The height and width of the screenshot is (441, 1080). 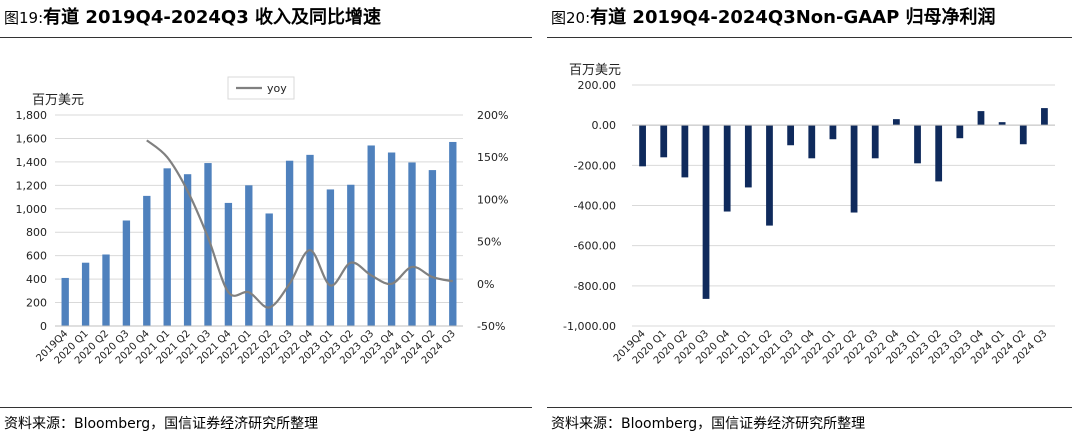 What do you see at coordinates (589, 326) in the screenshot?
I see `y-axis-tick-label: -1,000.00` at bounding box center [589, 326].